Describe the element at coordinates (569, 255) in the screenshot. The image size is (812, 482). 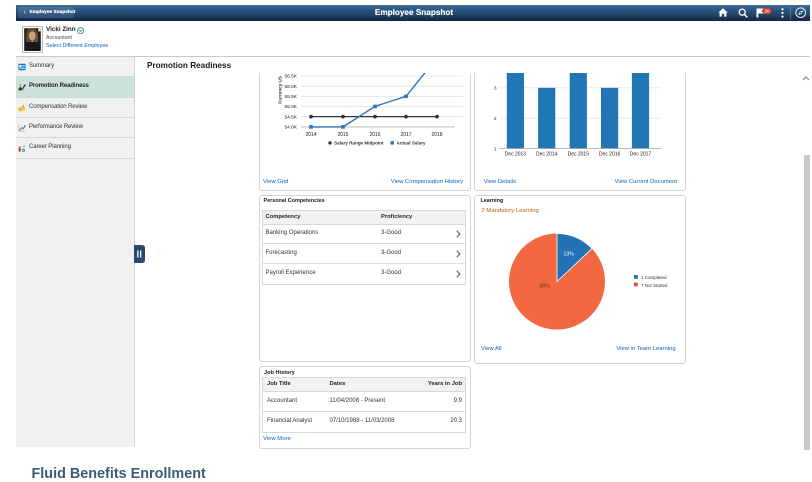
I see `svg-text: 13%` at that location.